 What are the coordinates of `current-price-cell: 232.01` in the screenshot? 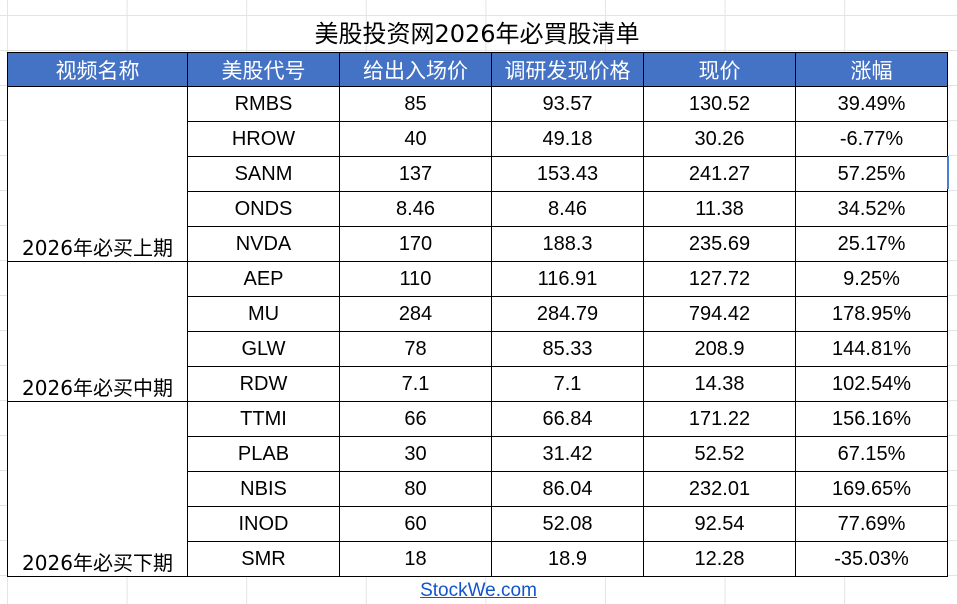 It's located at (719, 489).